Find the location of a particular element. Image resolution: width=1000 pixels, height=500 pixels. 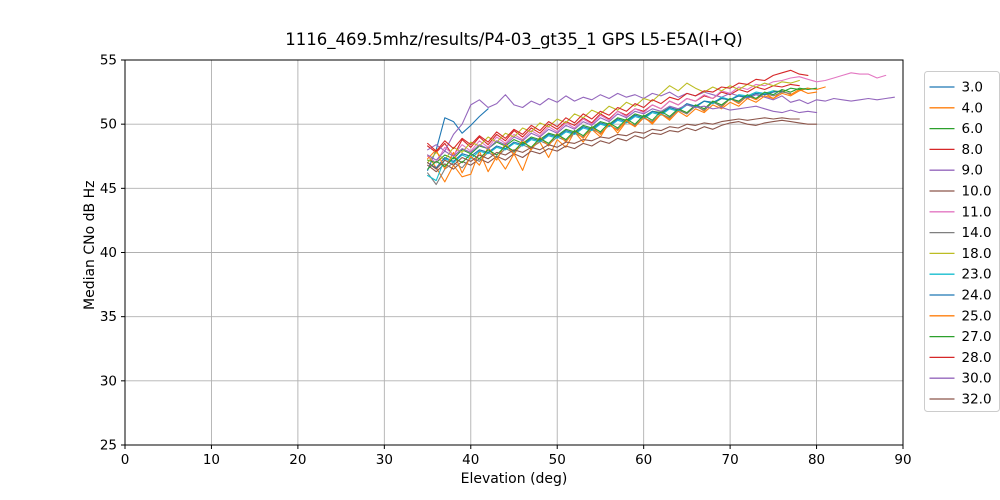

x-tick-label: 10 is located at coordinates (211, 460).